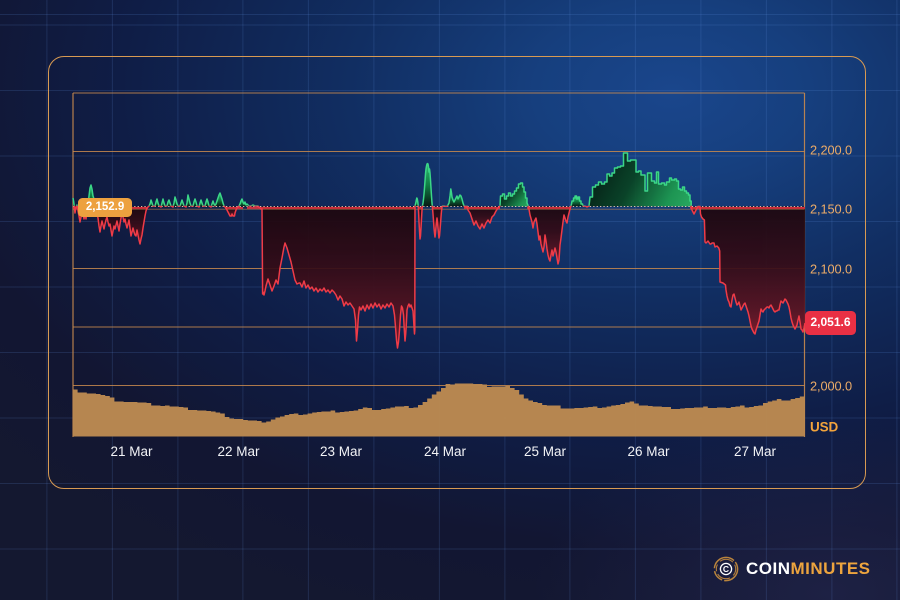  What do you see at coordinates (726, 569) in the screenshot?
I see `svg-text: C` at bounding box center [726, 569].